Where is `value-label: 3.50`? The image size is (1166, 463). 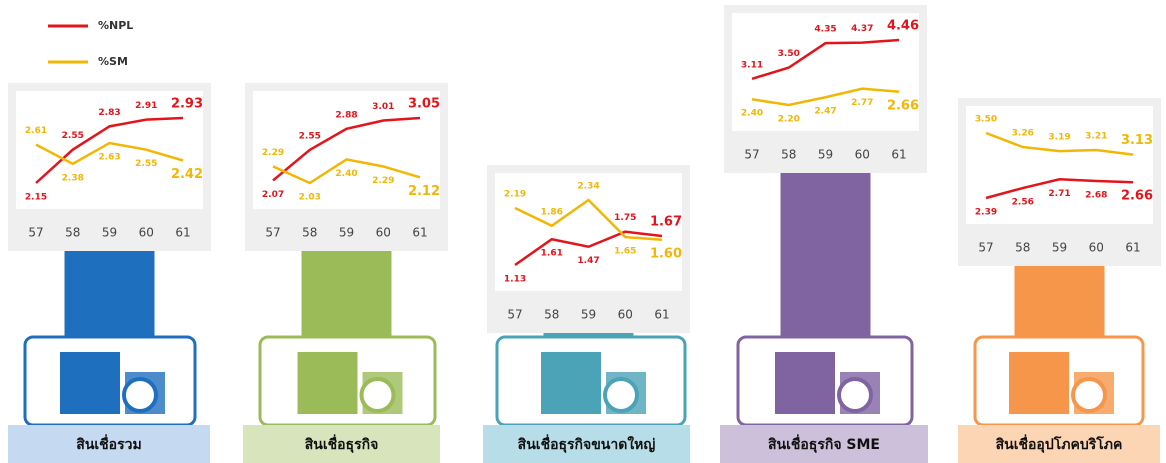
value-label: 3.50 is located at coordinates (789, 54).